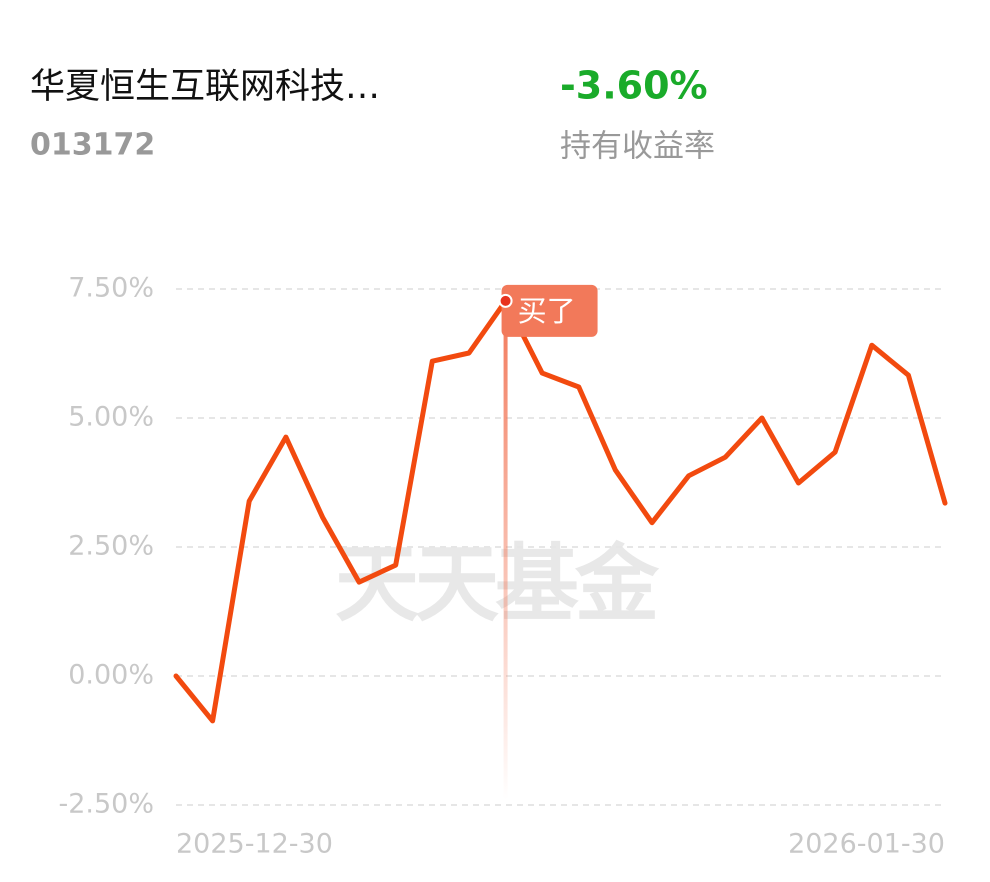 This screenshot has height=882, width=990. What do you see at coordinates (634, 86) in the screenshot?
I see `return-value: -3.60%` at bounding box center [634, 86].